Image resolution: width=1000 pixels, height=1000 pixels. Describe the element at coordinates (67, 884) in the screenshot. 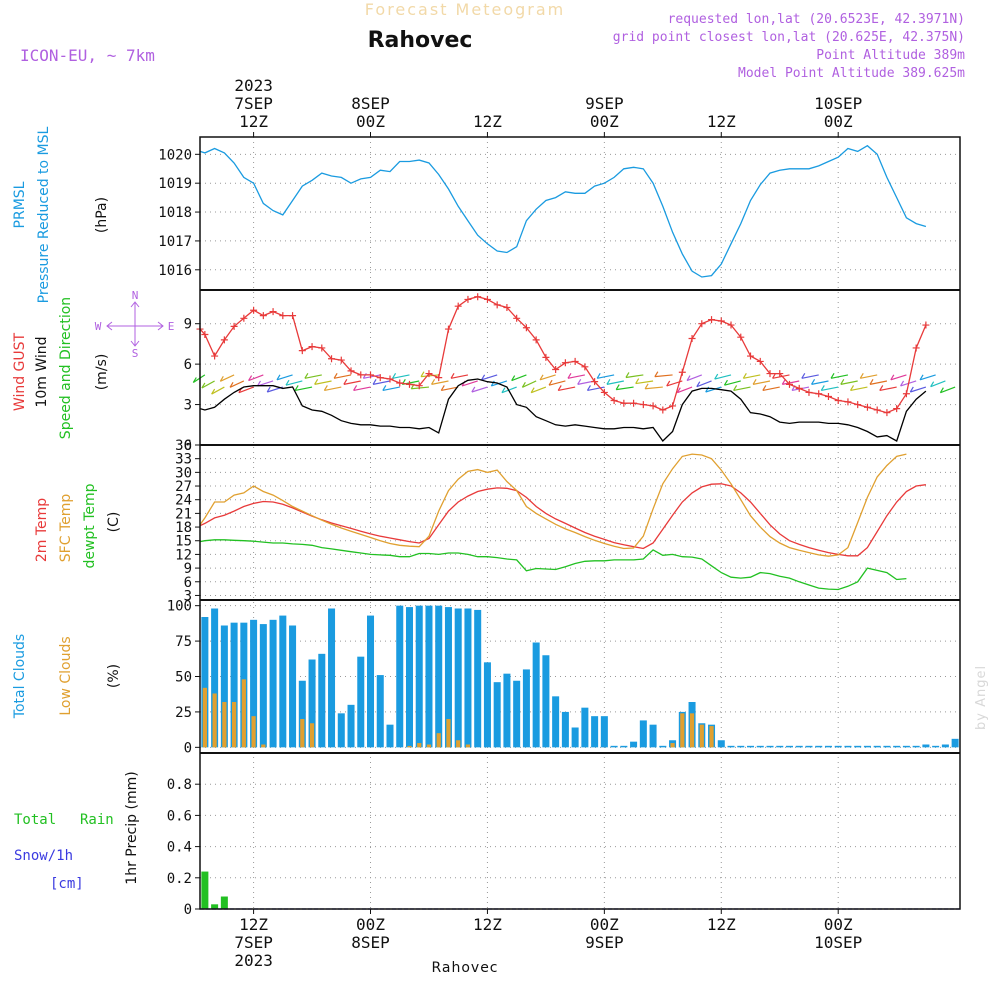

I see `label-cm: [cm]` at that location.